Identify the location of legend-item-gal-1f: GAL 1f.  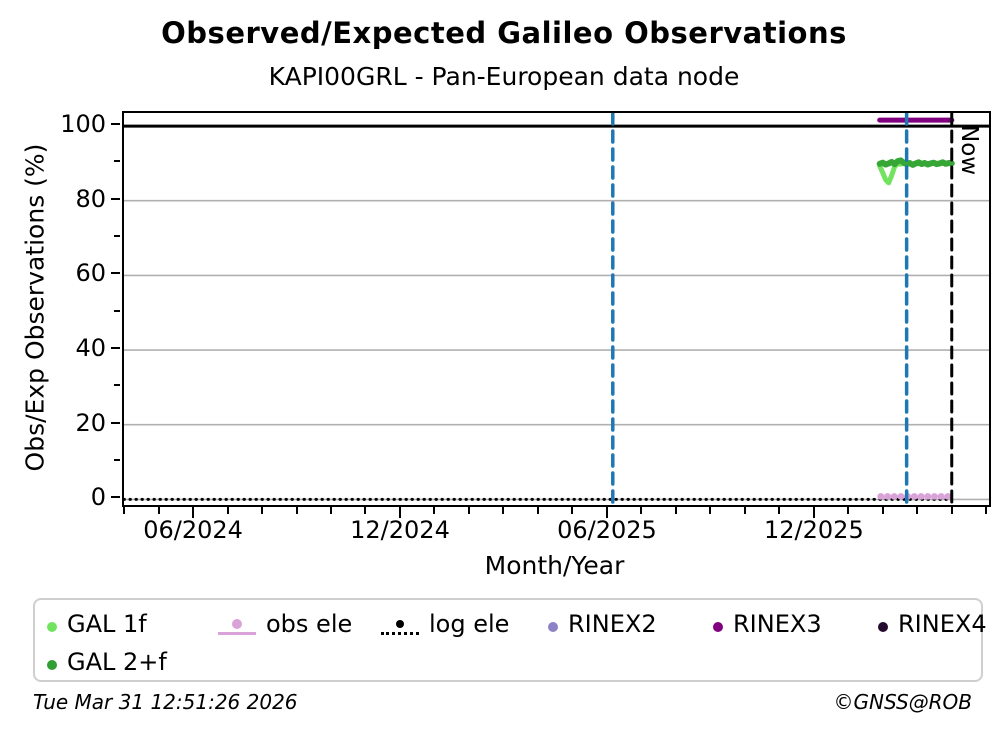
(97, 624).